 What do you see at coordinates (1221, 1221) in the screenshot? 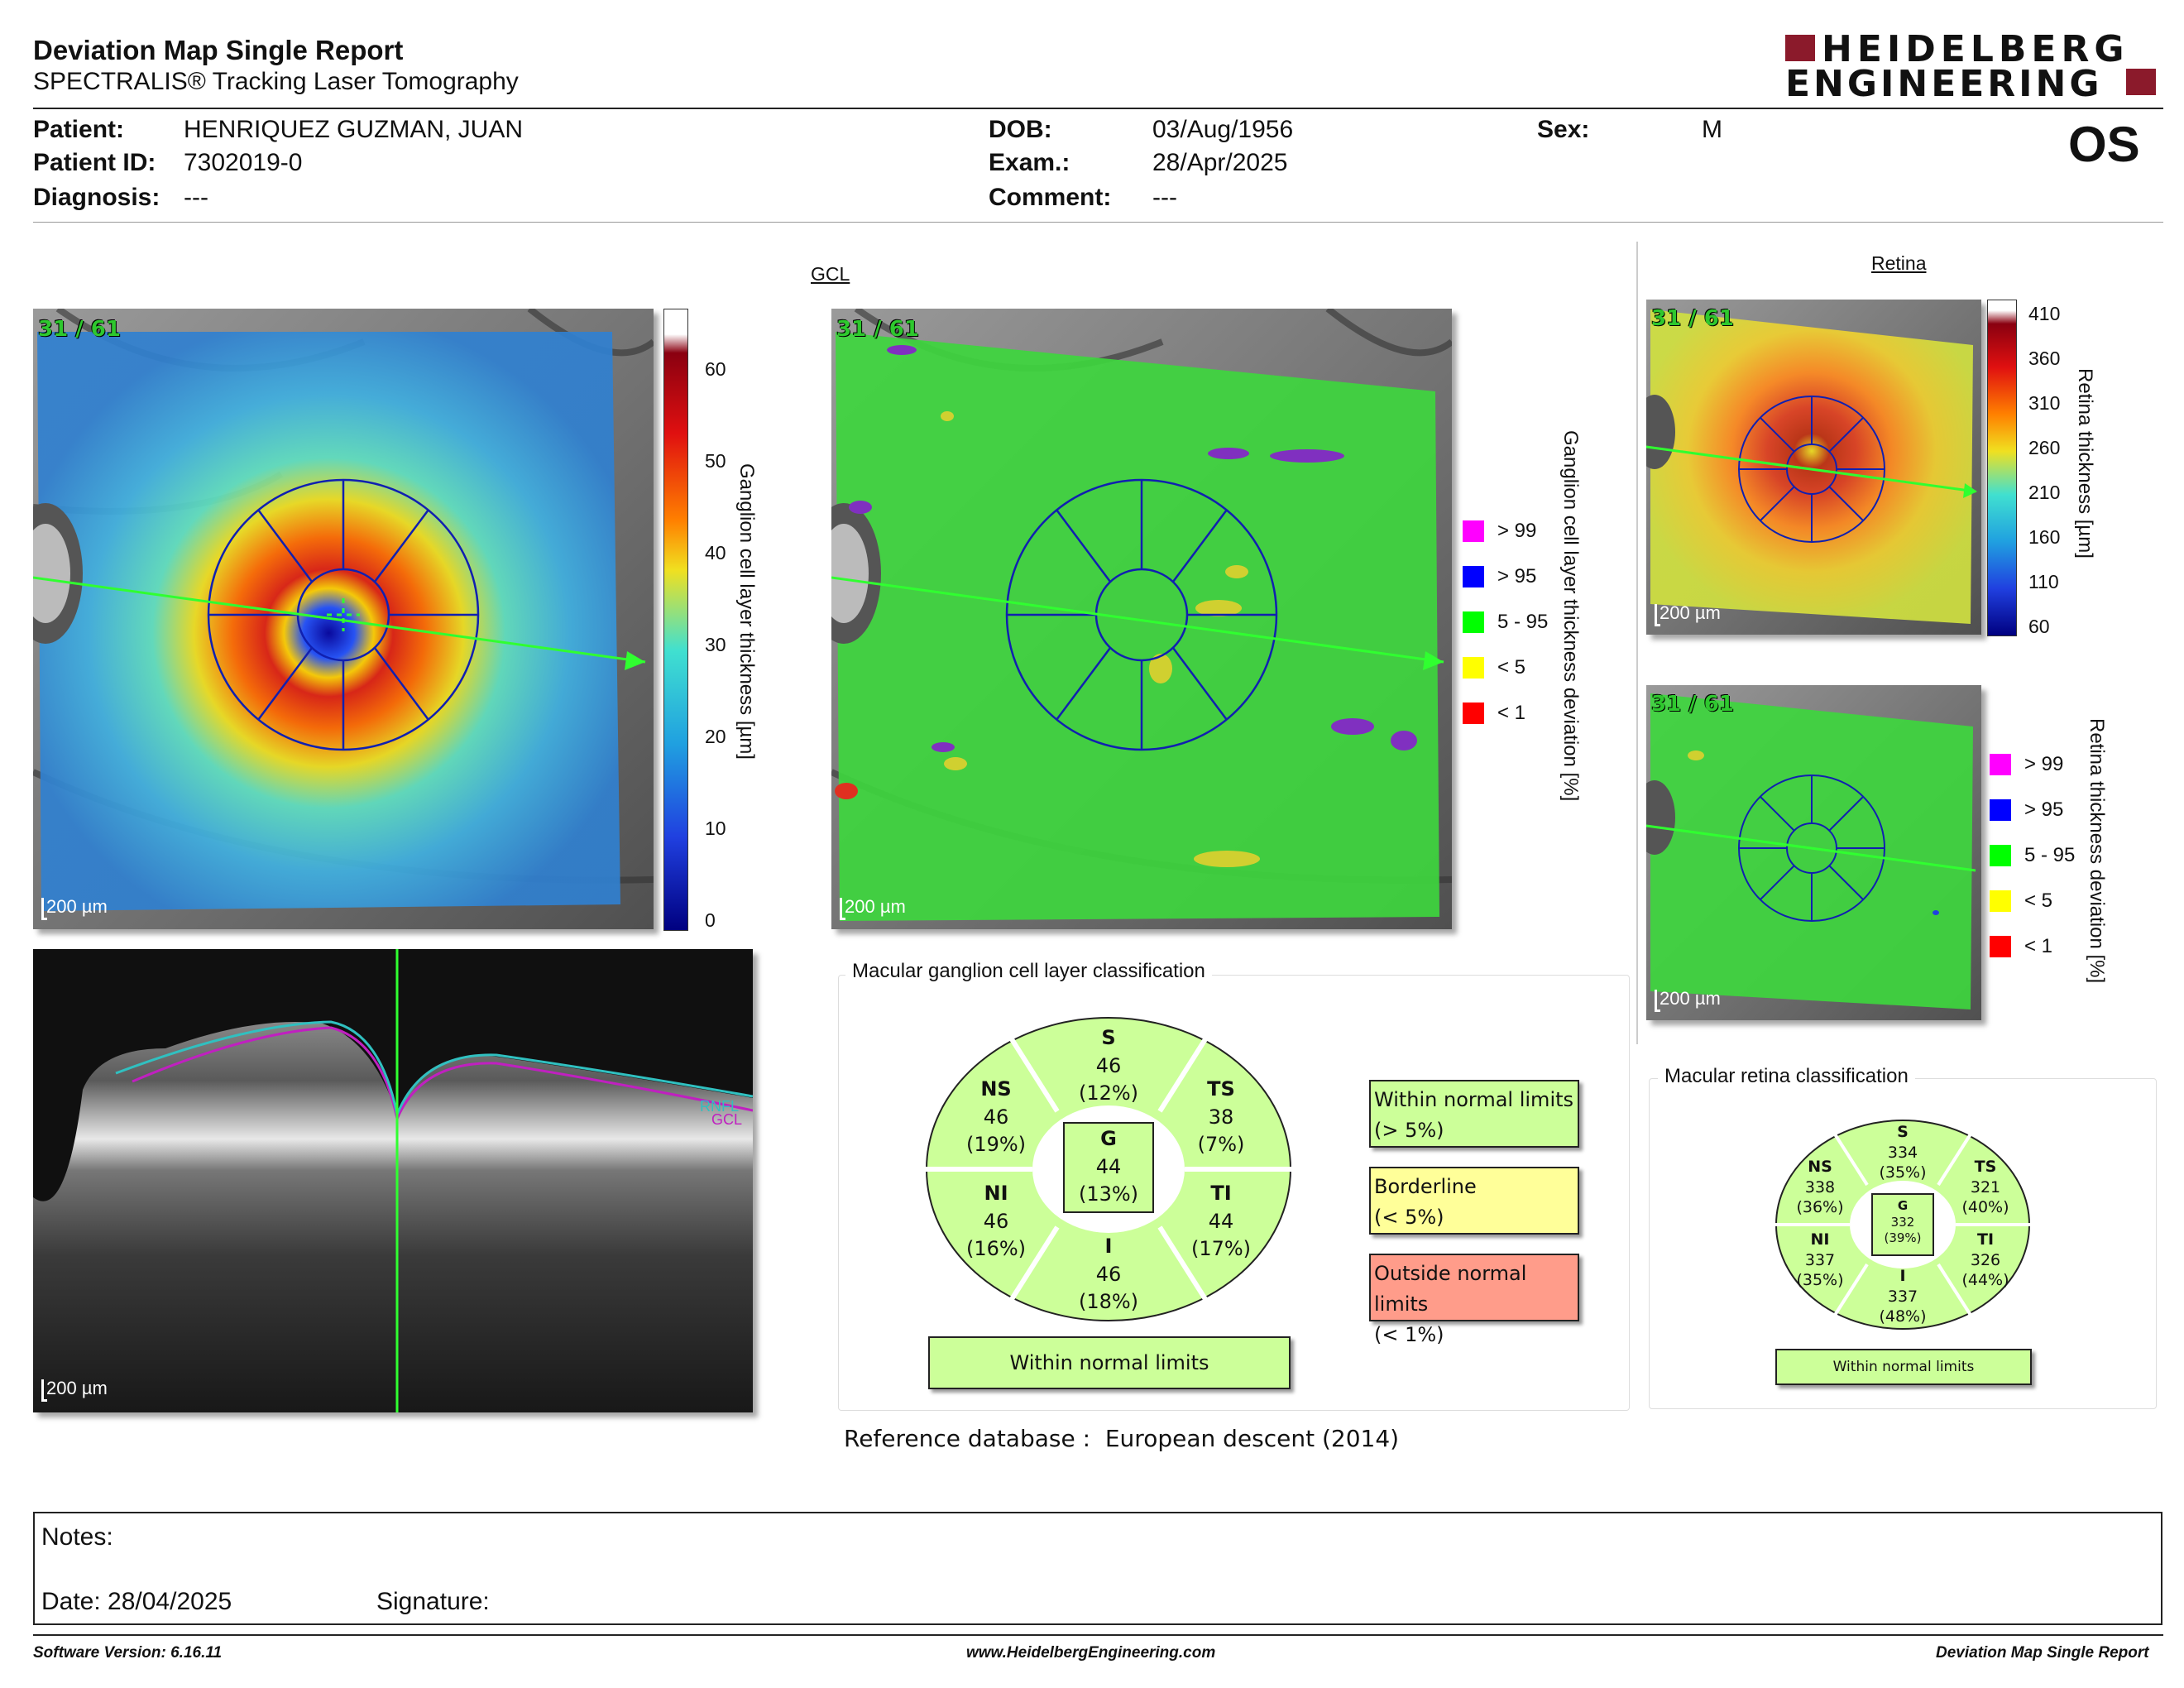
I see `gcl-sector-ti: TI 44 (17%)` at bounding box center [1221, 1221].